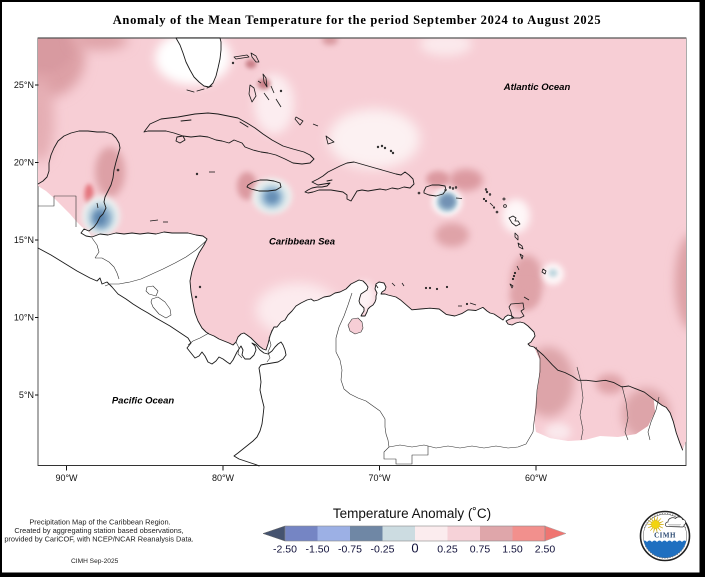 This screenshot has width=705, height=582. What do you see at coordinates (536, 478) in the screenshot?
I see `svg-text: 60°W` at bounding box center [536, 478].